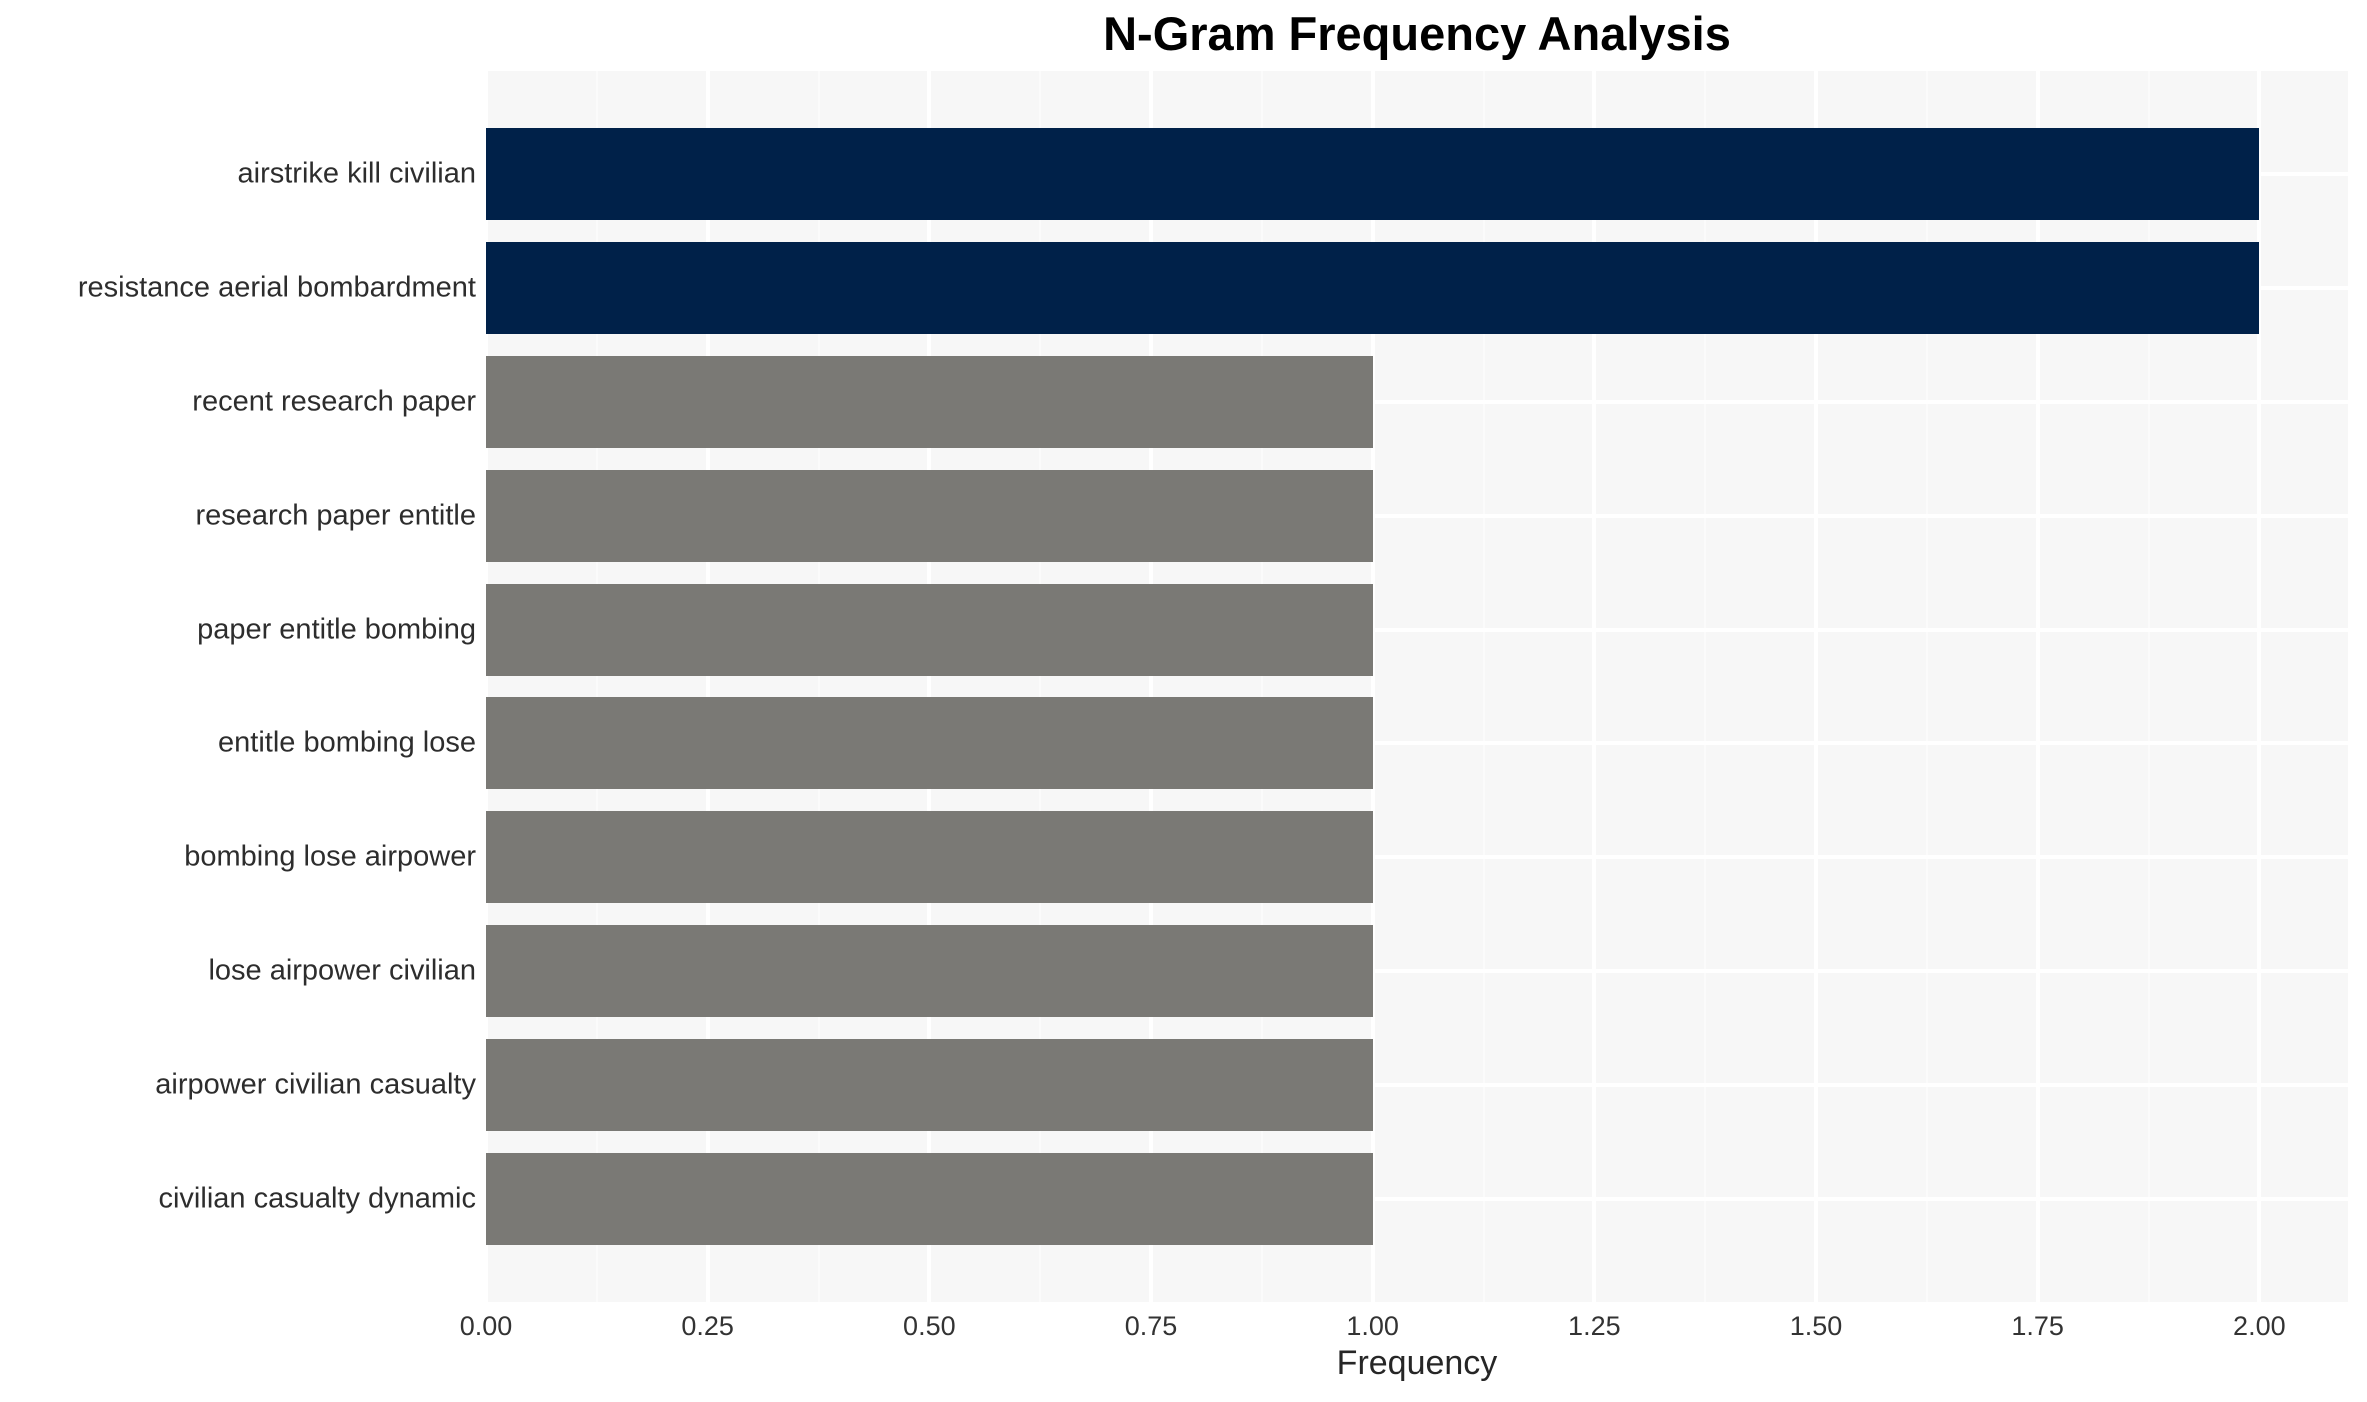 This screenshot has width=2367, height=1402. Describe the element at coordinates (1372, 1326) in the screenshot. I see `x-tick-label: 1.00` at that location.